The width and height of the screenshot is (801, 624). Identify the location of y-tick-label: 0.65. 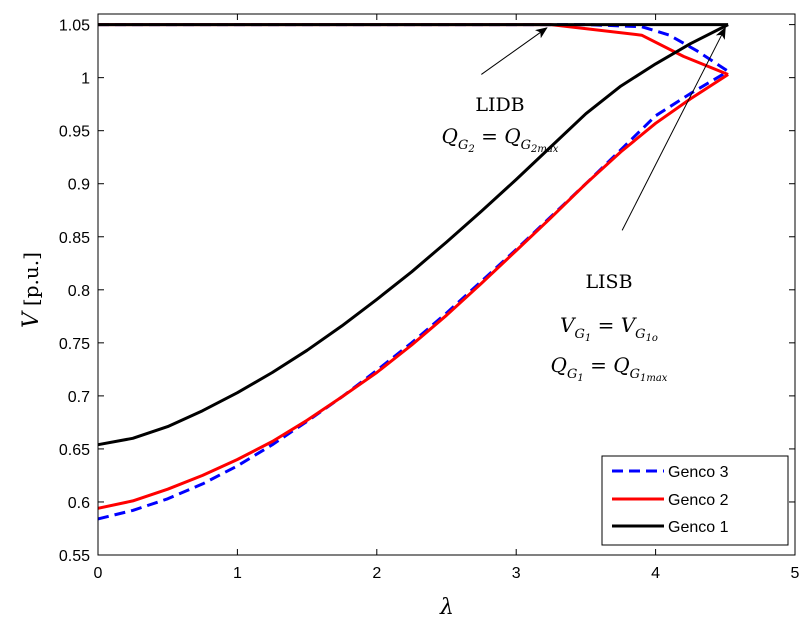
(74, 450).